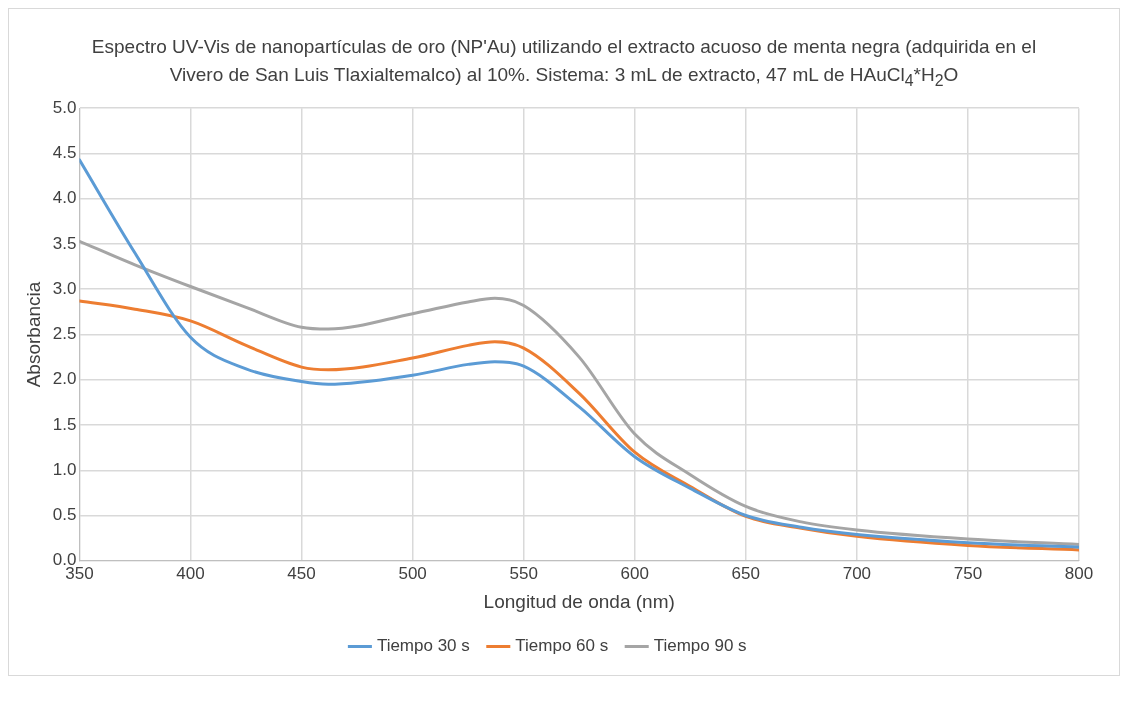 The height and width of the screenshot is (717, 1130). I want to click on x-tick-label: 800, so click(1079, 573).